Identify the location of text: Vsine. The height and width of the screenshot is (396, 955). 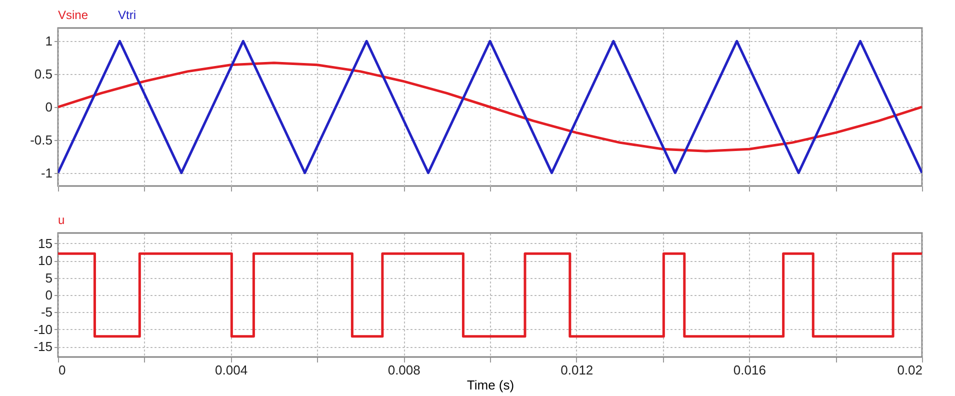
(73, 15).